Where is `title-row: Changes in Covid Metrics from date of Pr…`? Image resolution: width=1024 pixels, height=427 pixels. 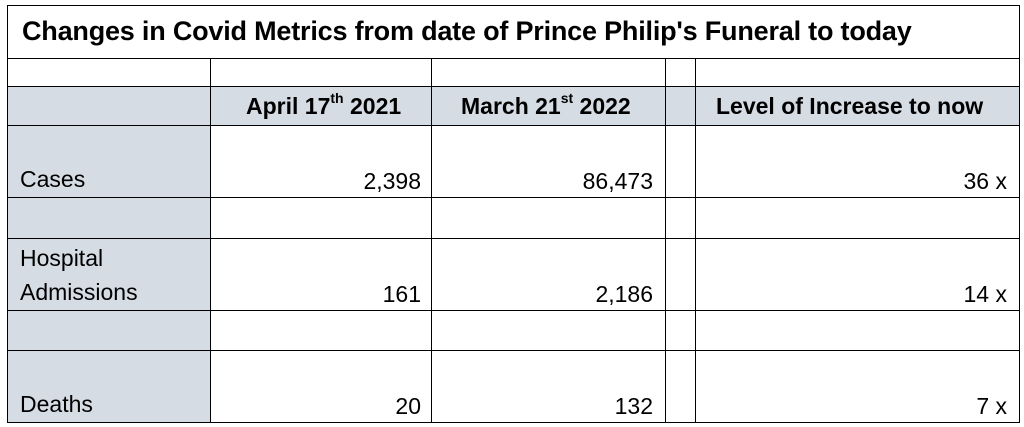
title-row: Changes in Covid Metrics from date of Pr… is located at coordinates (513, 32).